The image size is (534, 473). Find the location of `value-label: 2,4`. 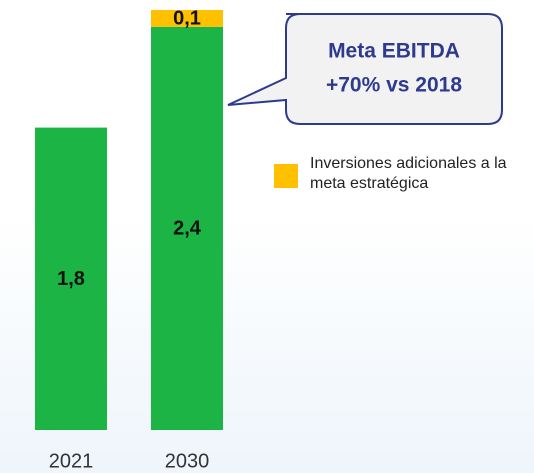

value-label: 2,4 is located at coordinates (187, 229).